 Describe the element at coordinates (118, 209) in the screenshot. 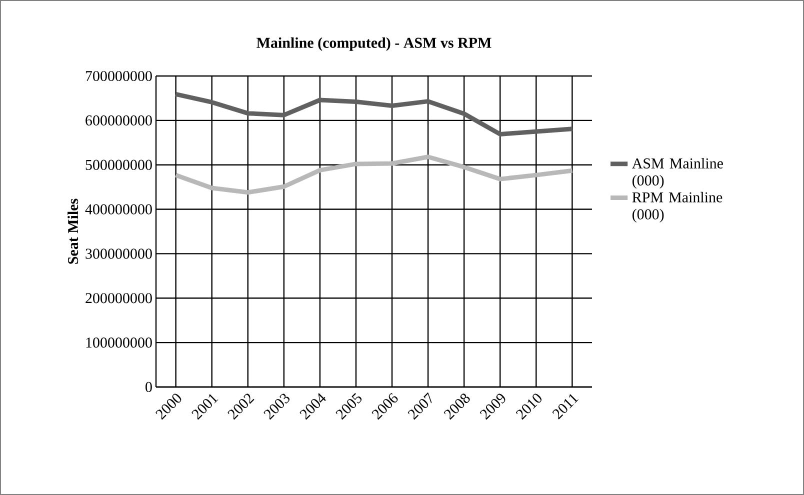

I see `y-tick-label: 400000000` at that location.